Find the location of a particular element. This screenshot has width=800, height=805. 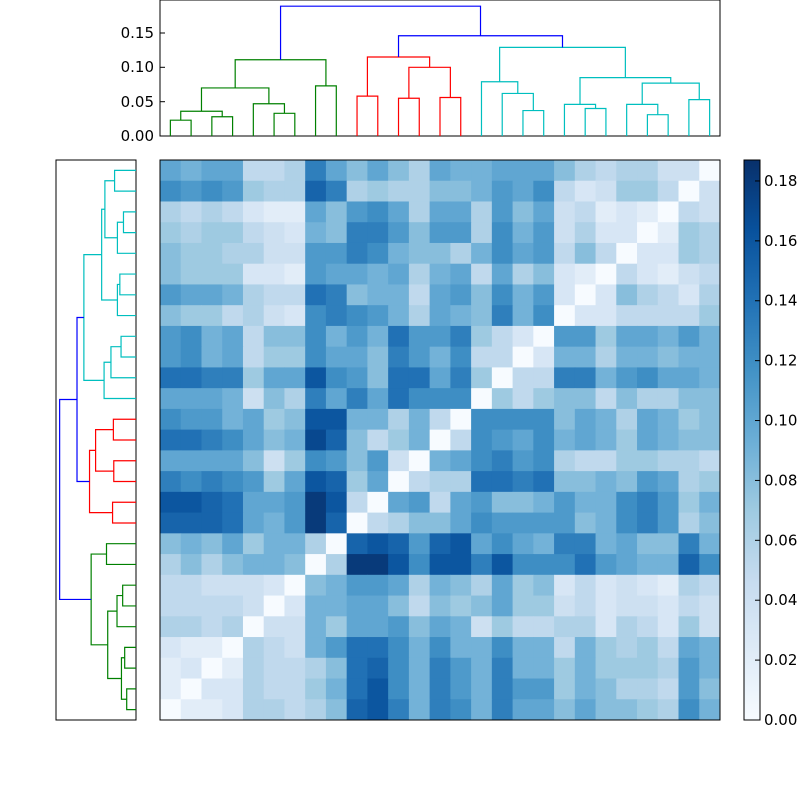

y-tick-label: 0.10 is located at coordinates (137, 67).